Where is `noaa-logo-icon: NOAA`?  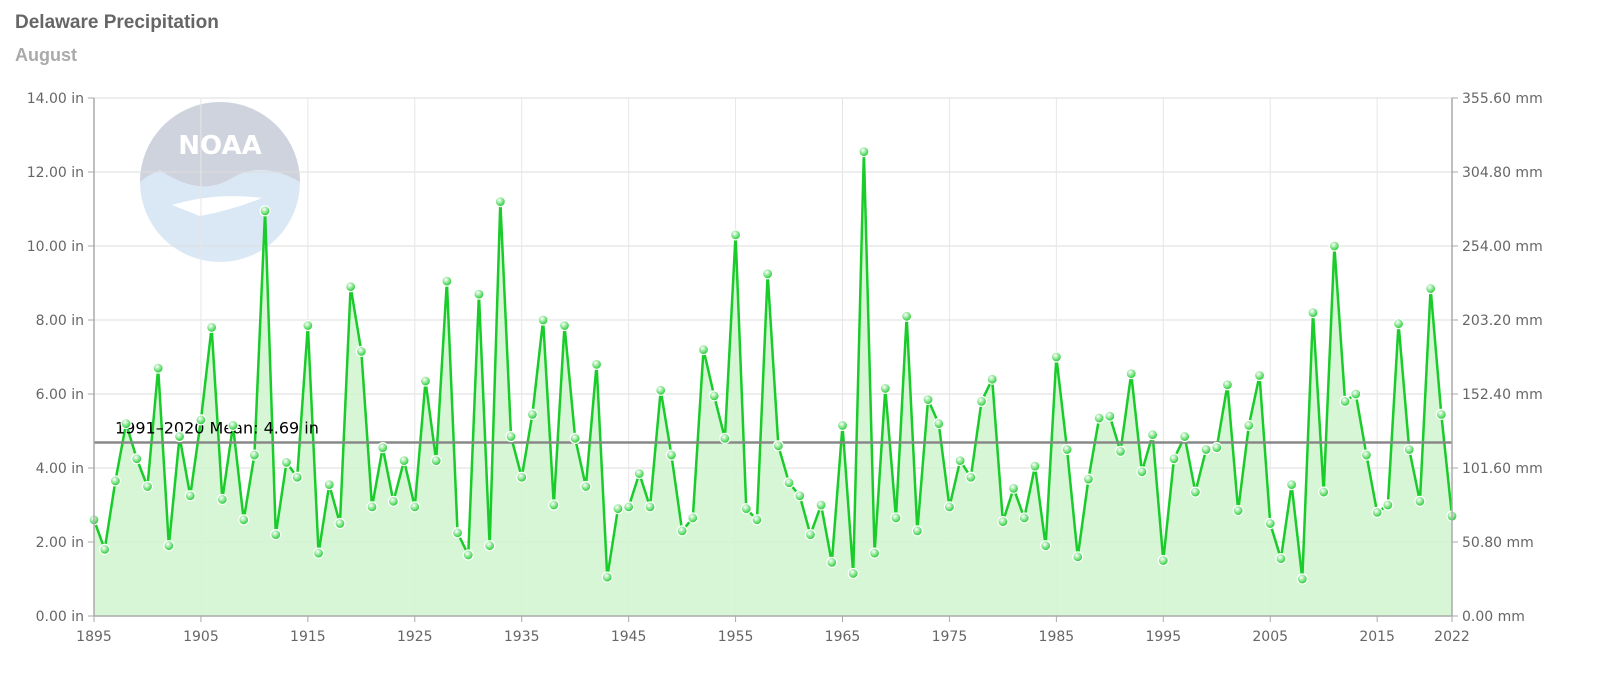 noaa-logo-icon: NOAA is located at coordinates (220, 182).